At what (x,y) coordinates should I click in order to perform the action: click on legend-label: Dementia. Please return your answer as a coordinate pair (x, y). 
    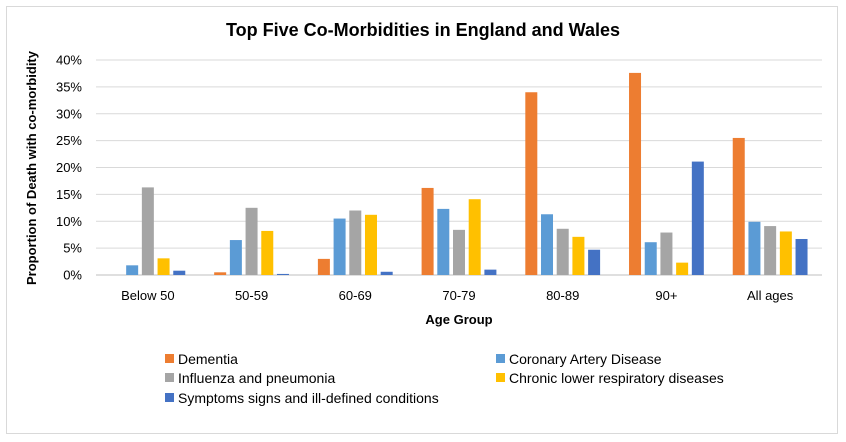
    Looking at the image, I should click on (208, 359).